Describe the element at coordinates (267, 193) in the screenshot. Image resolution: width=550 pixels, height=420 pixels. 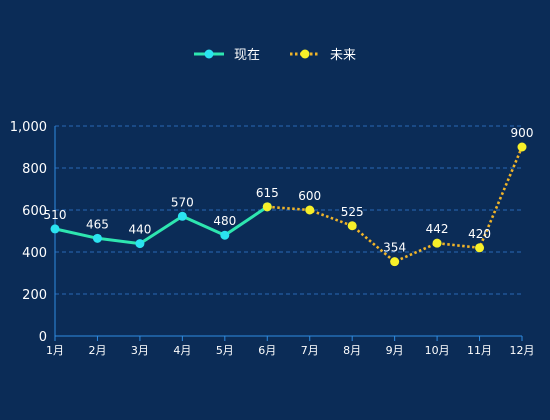
I see `data-label: 615` at that location.